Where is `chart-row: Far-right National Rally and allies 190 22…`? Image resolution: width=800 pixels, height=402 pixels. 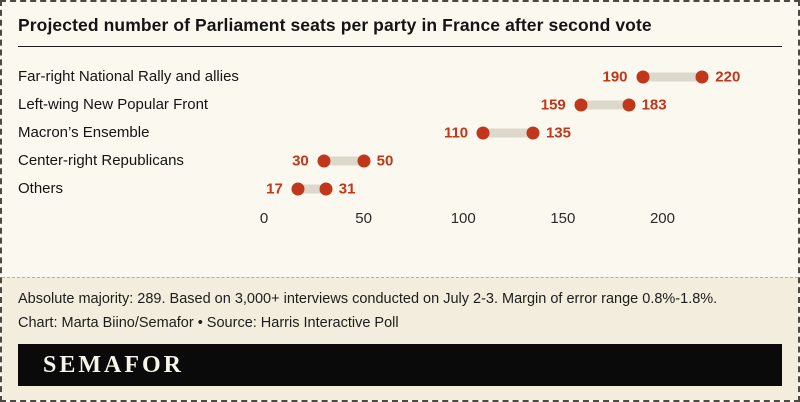 chart-row: Far-right National Rally and allies 190 22… is located at coordinates (400, 77).